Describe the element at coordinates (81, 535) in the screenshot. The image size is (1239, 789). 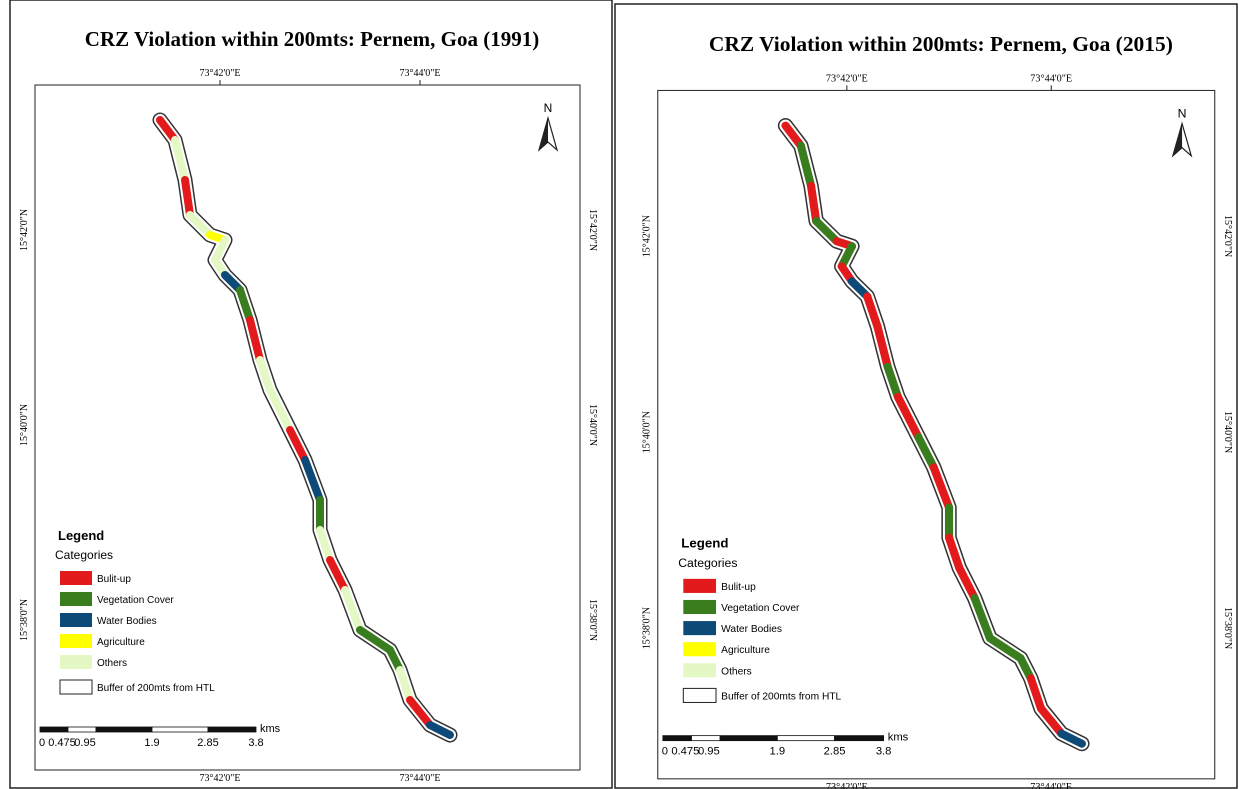
I see `legend-title: Legend` at that location.